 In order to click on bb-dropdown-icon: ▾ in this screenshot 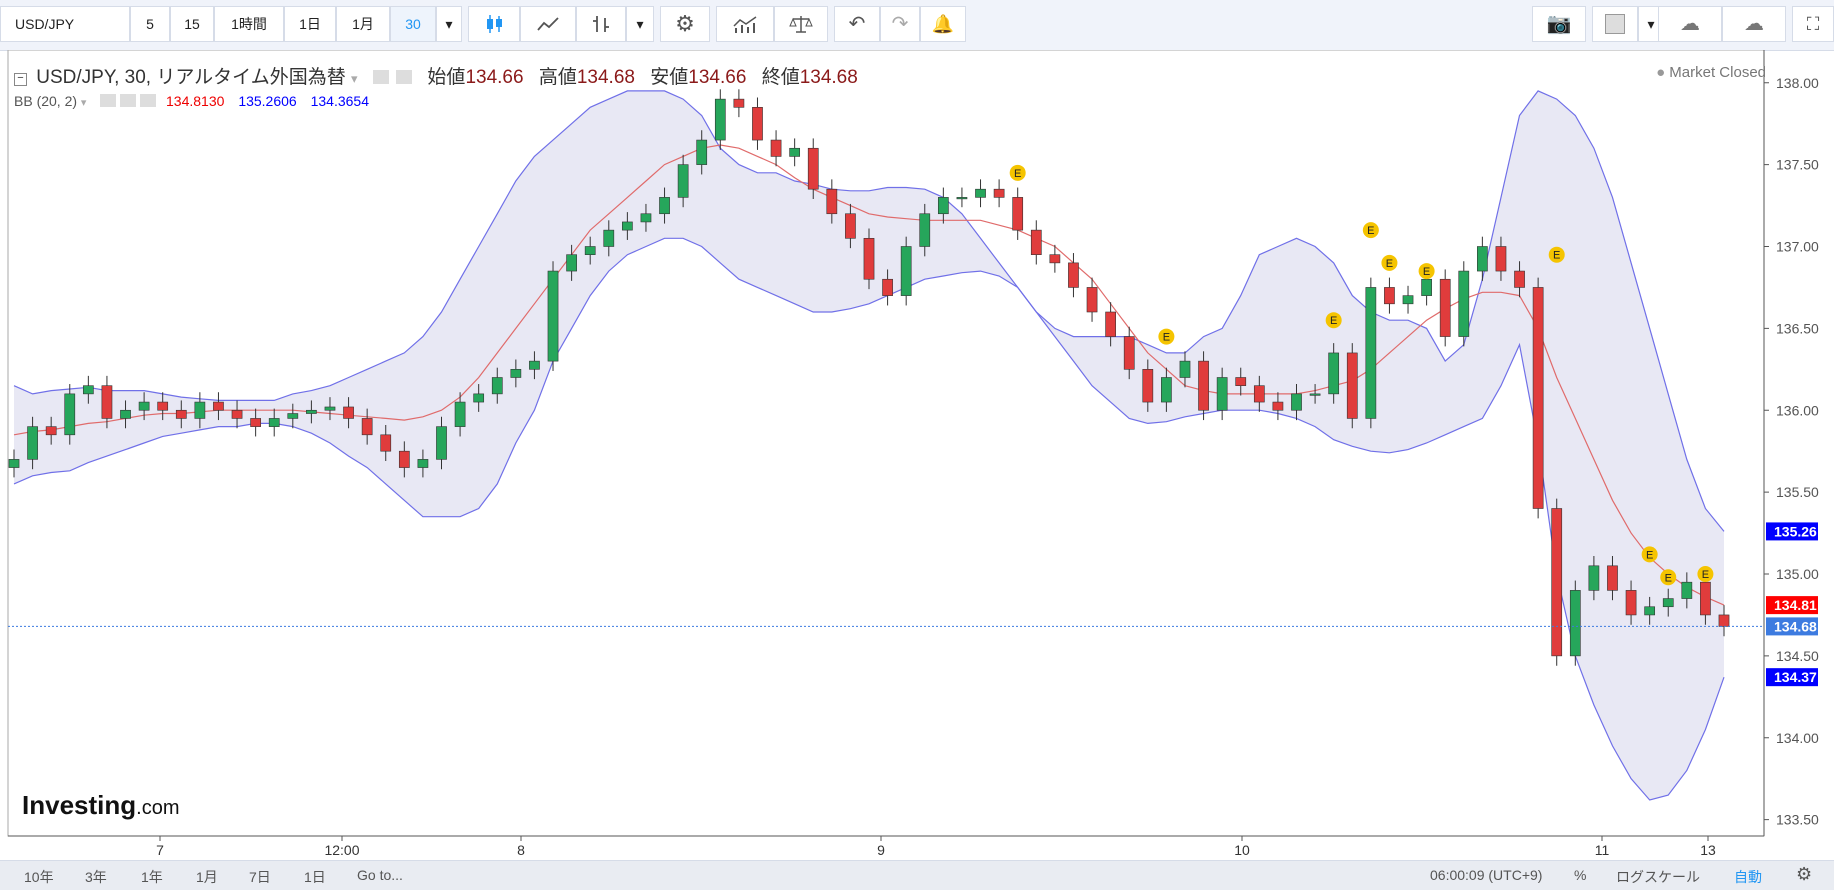, I will do `click(83, 103)`.